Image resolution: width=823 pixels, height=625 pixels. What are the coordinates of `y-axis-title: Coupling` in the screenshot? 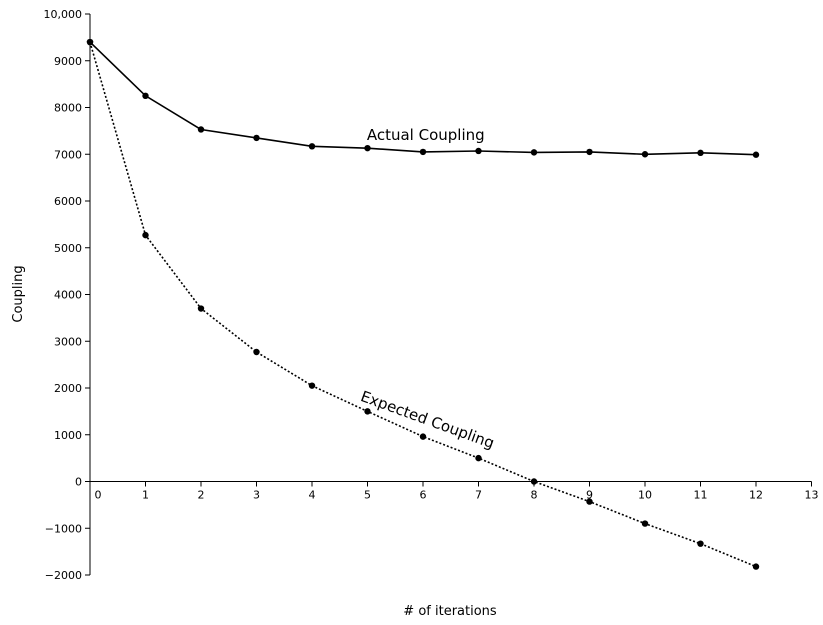 It's located at (18, 293).